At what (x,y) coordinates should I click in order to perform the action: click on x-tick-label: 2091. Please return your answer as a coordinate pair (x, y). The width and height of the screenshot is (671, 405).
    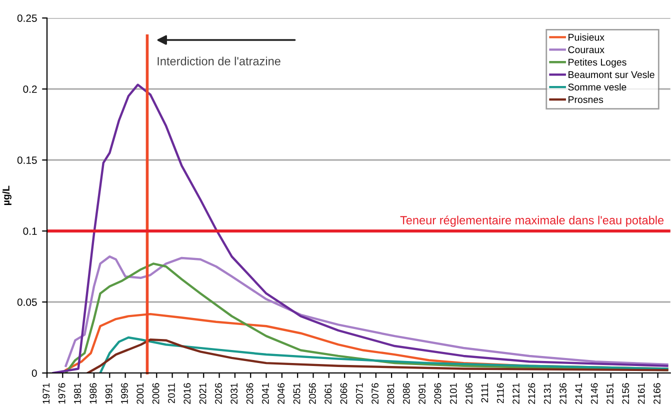
    Looking at the image, I should click on (422, 393).